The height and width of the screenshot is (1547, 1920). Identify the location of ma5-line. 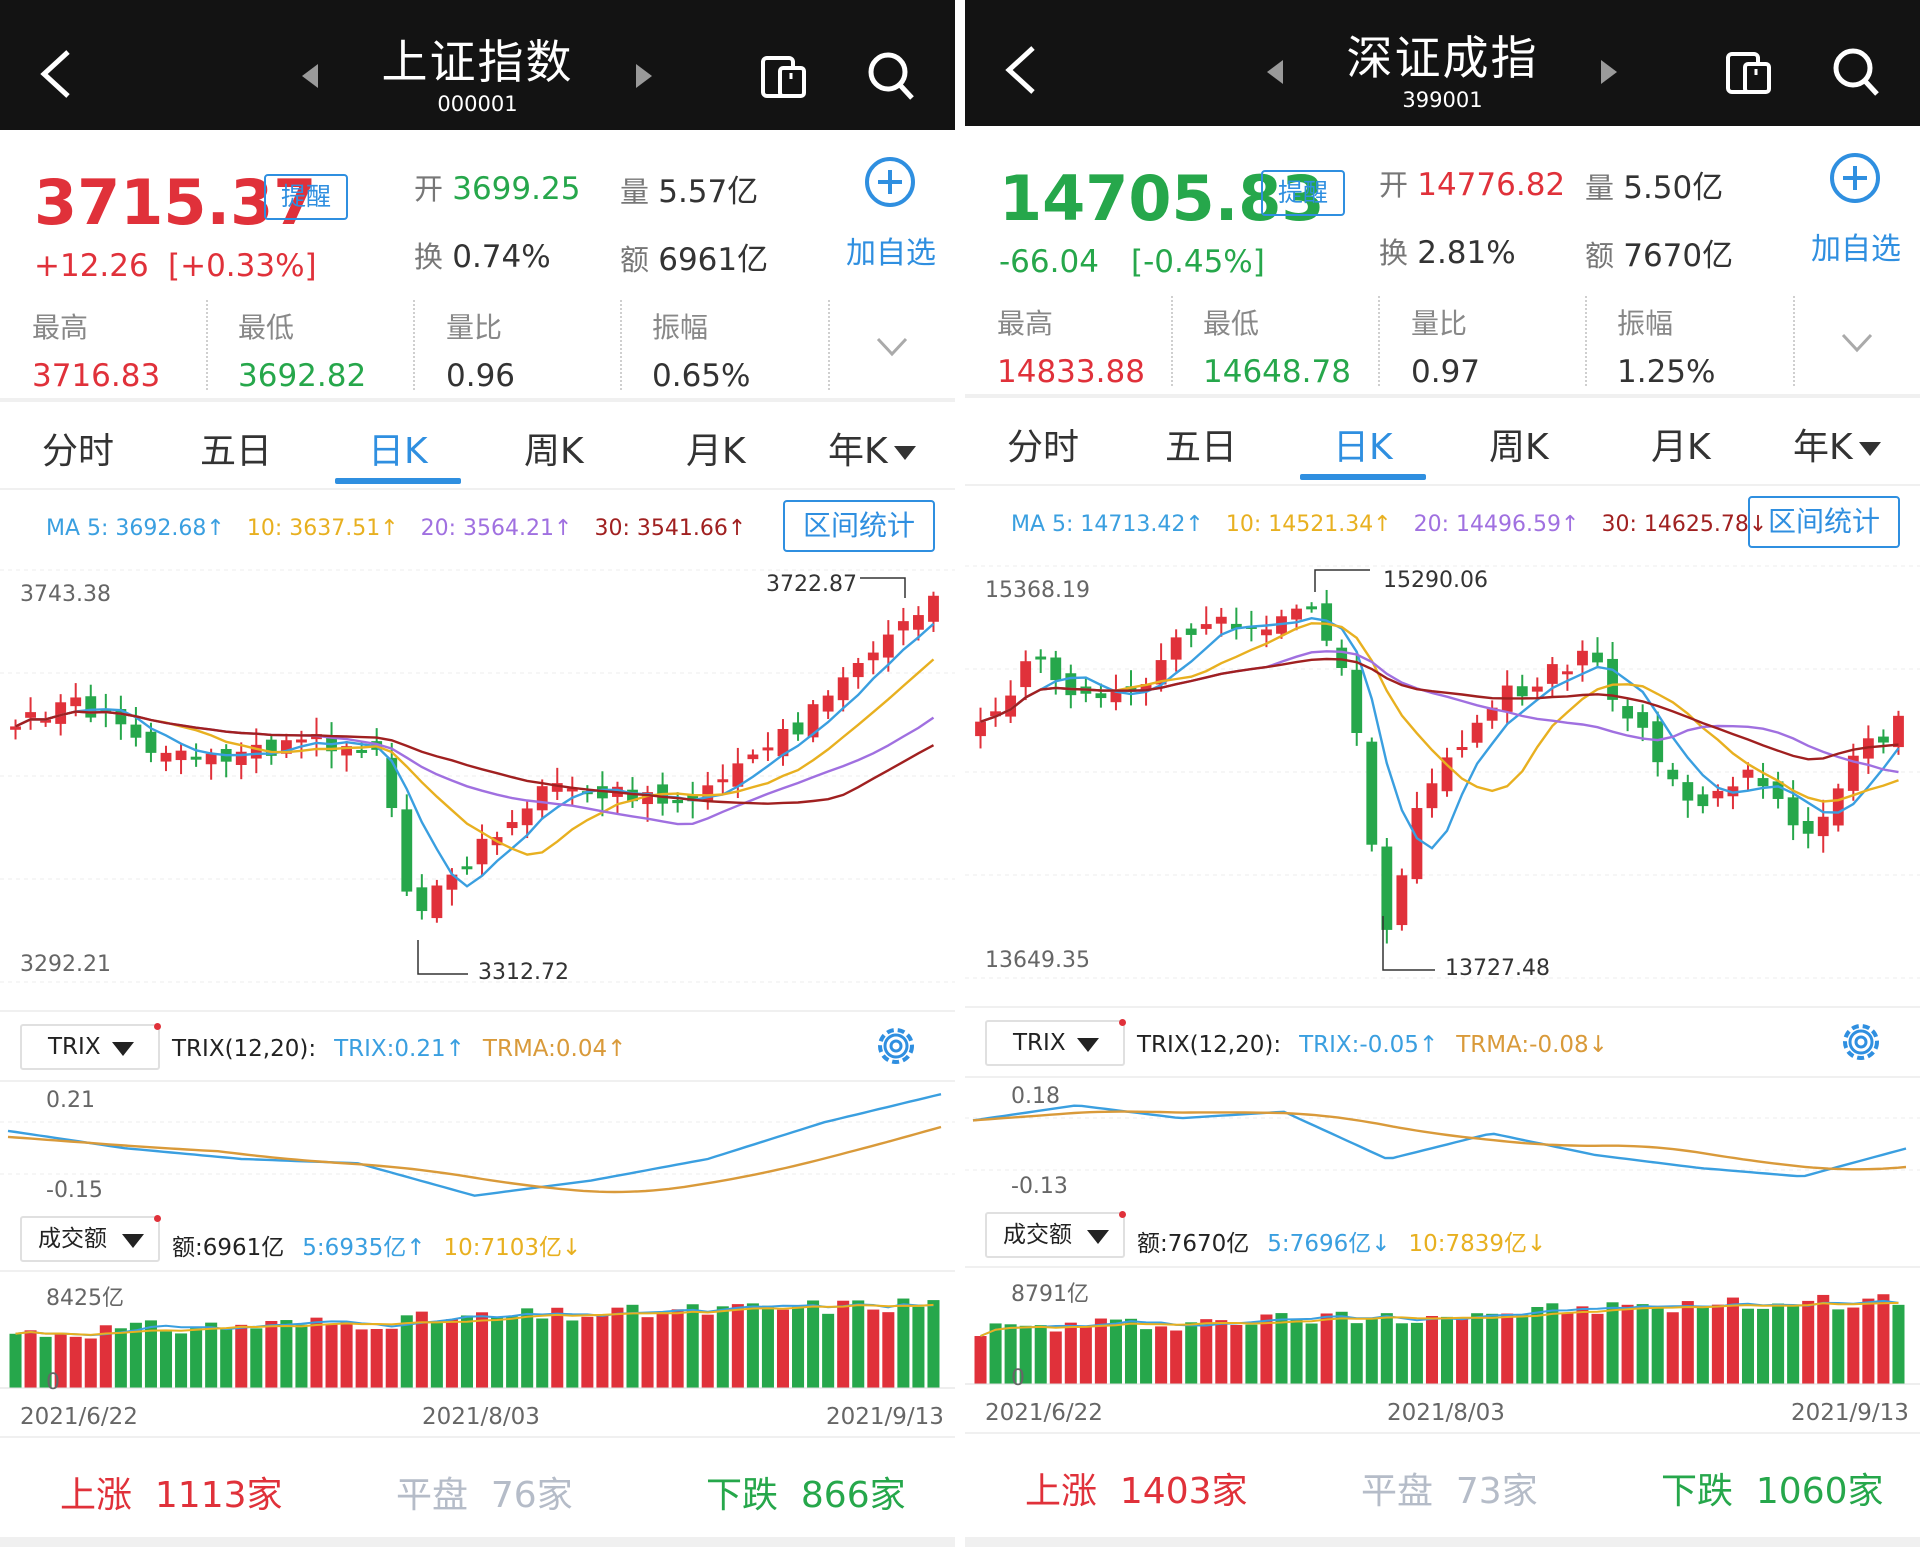
(474, 755).